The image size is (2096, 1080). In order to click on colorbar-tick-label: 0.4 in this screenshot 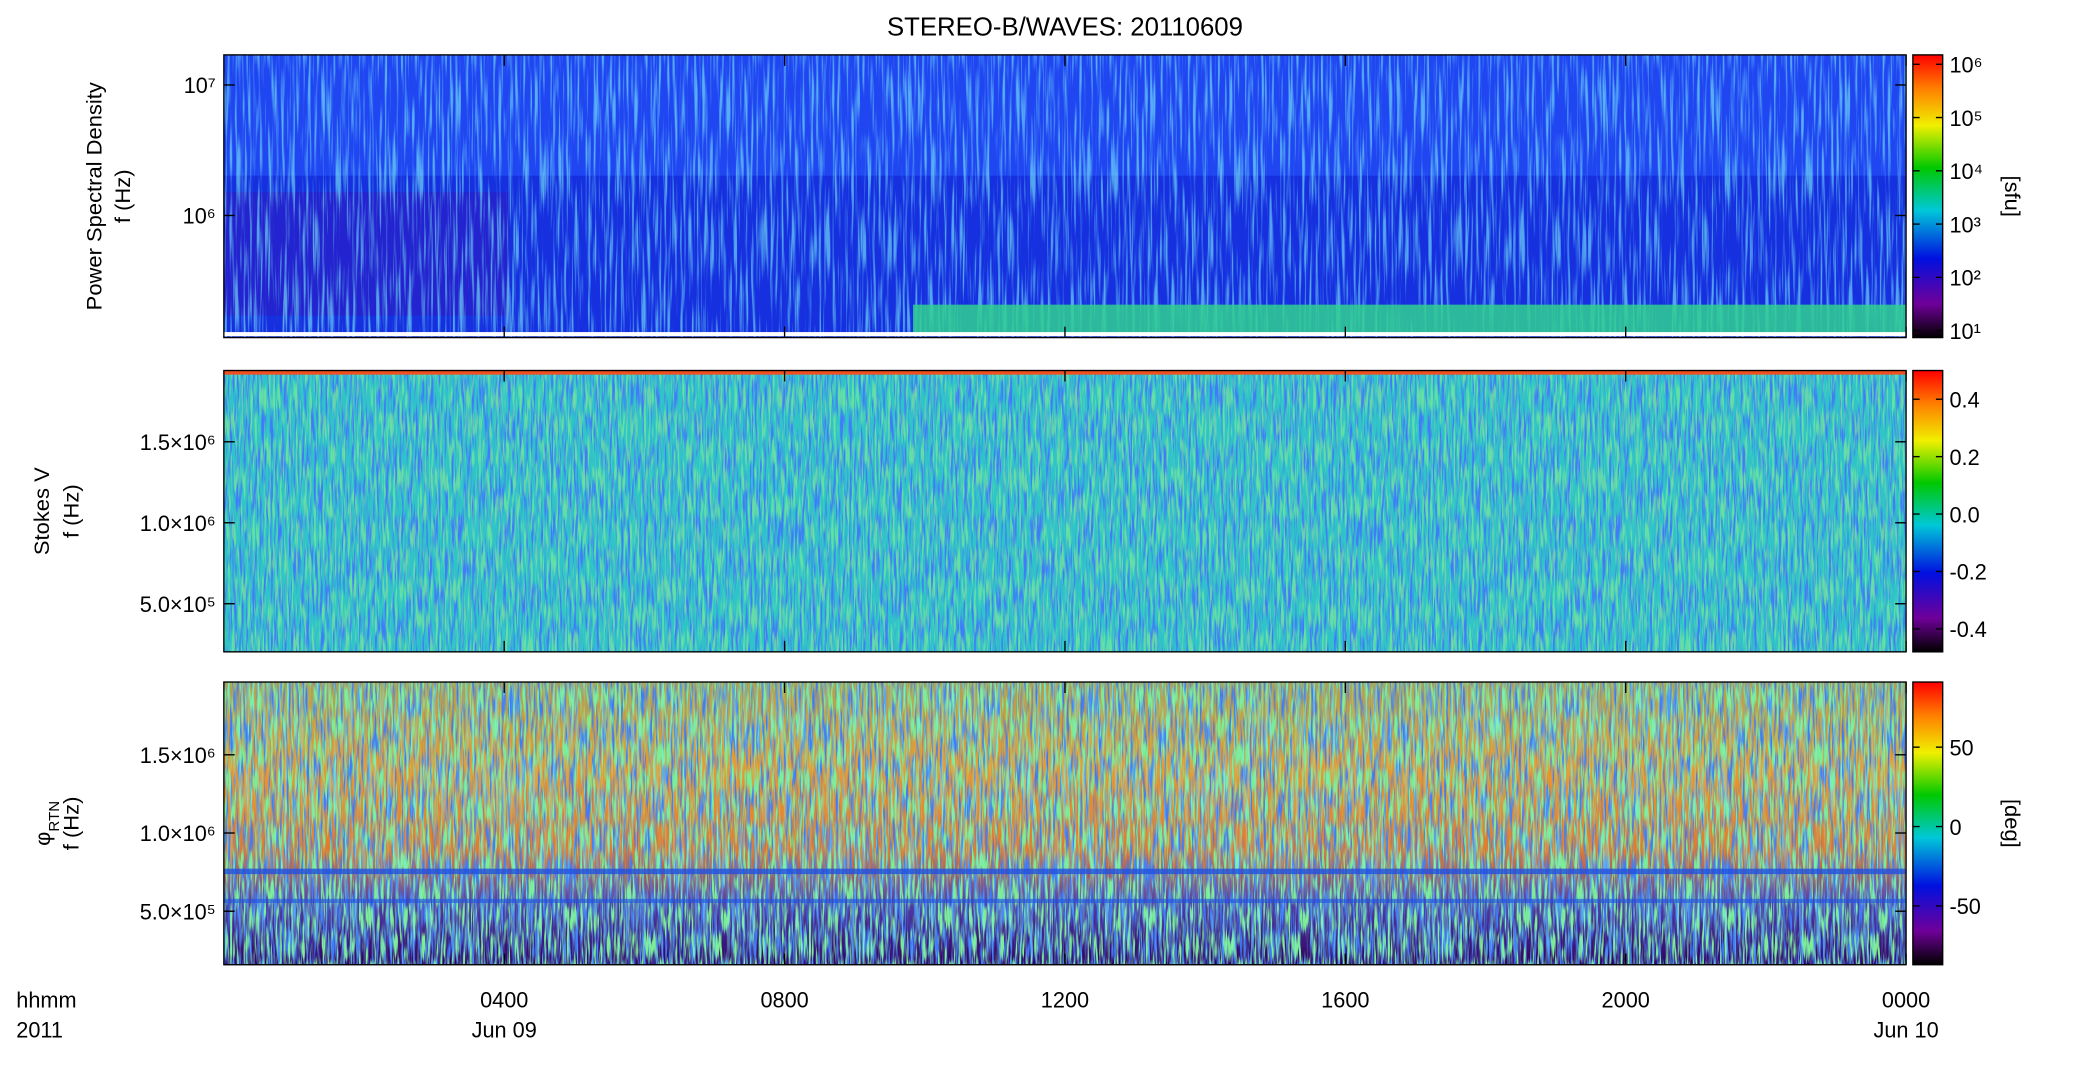, I will do `click(1964, 399)`.